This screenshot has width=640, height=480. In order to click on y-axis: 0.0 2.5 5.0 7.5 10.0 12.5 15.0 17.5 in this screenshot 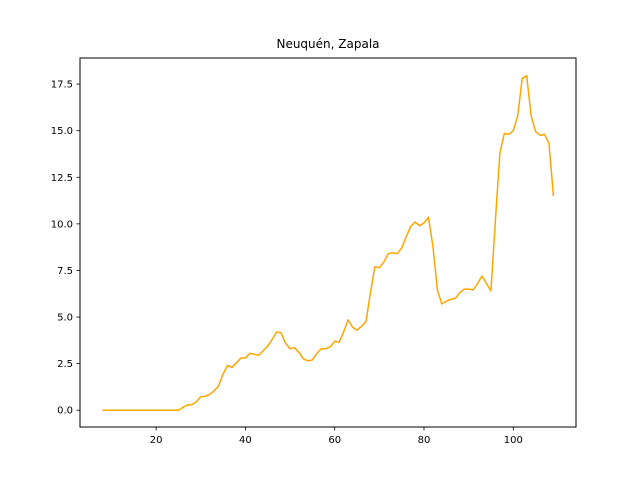, I will do `click(65, 248)`.